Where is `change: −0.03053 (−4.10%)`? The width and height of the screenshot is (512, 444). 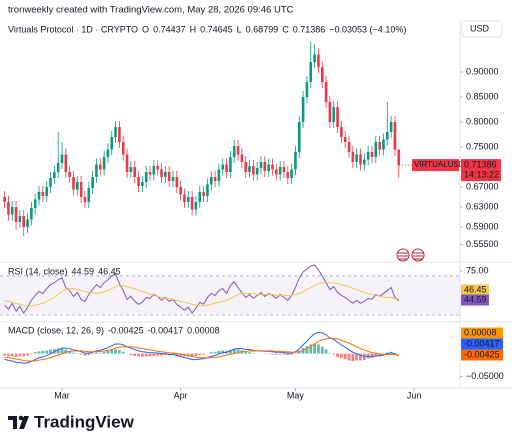 change: −0.03053 (−4.10%) is located at coordinates (367, 29).